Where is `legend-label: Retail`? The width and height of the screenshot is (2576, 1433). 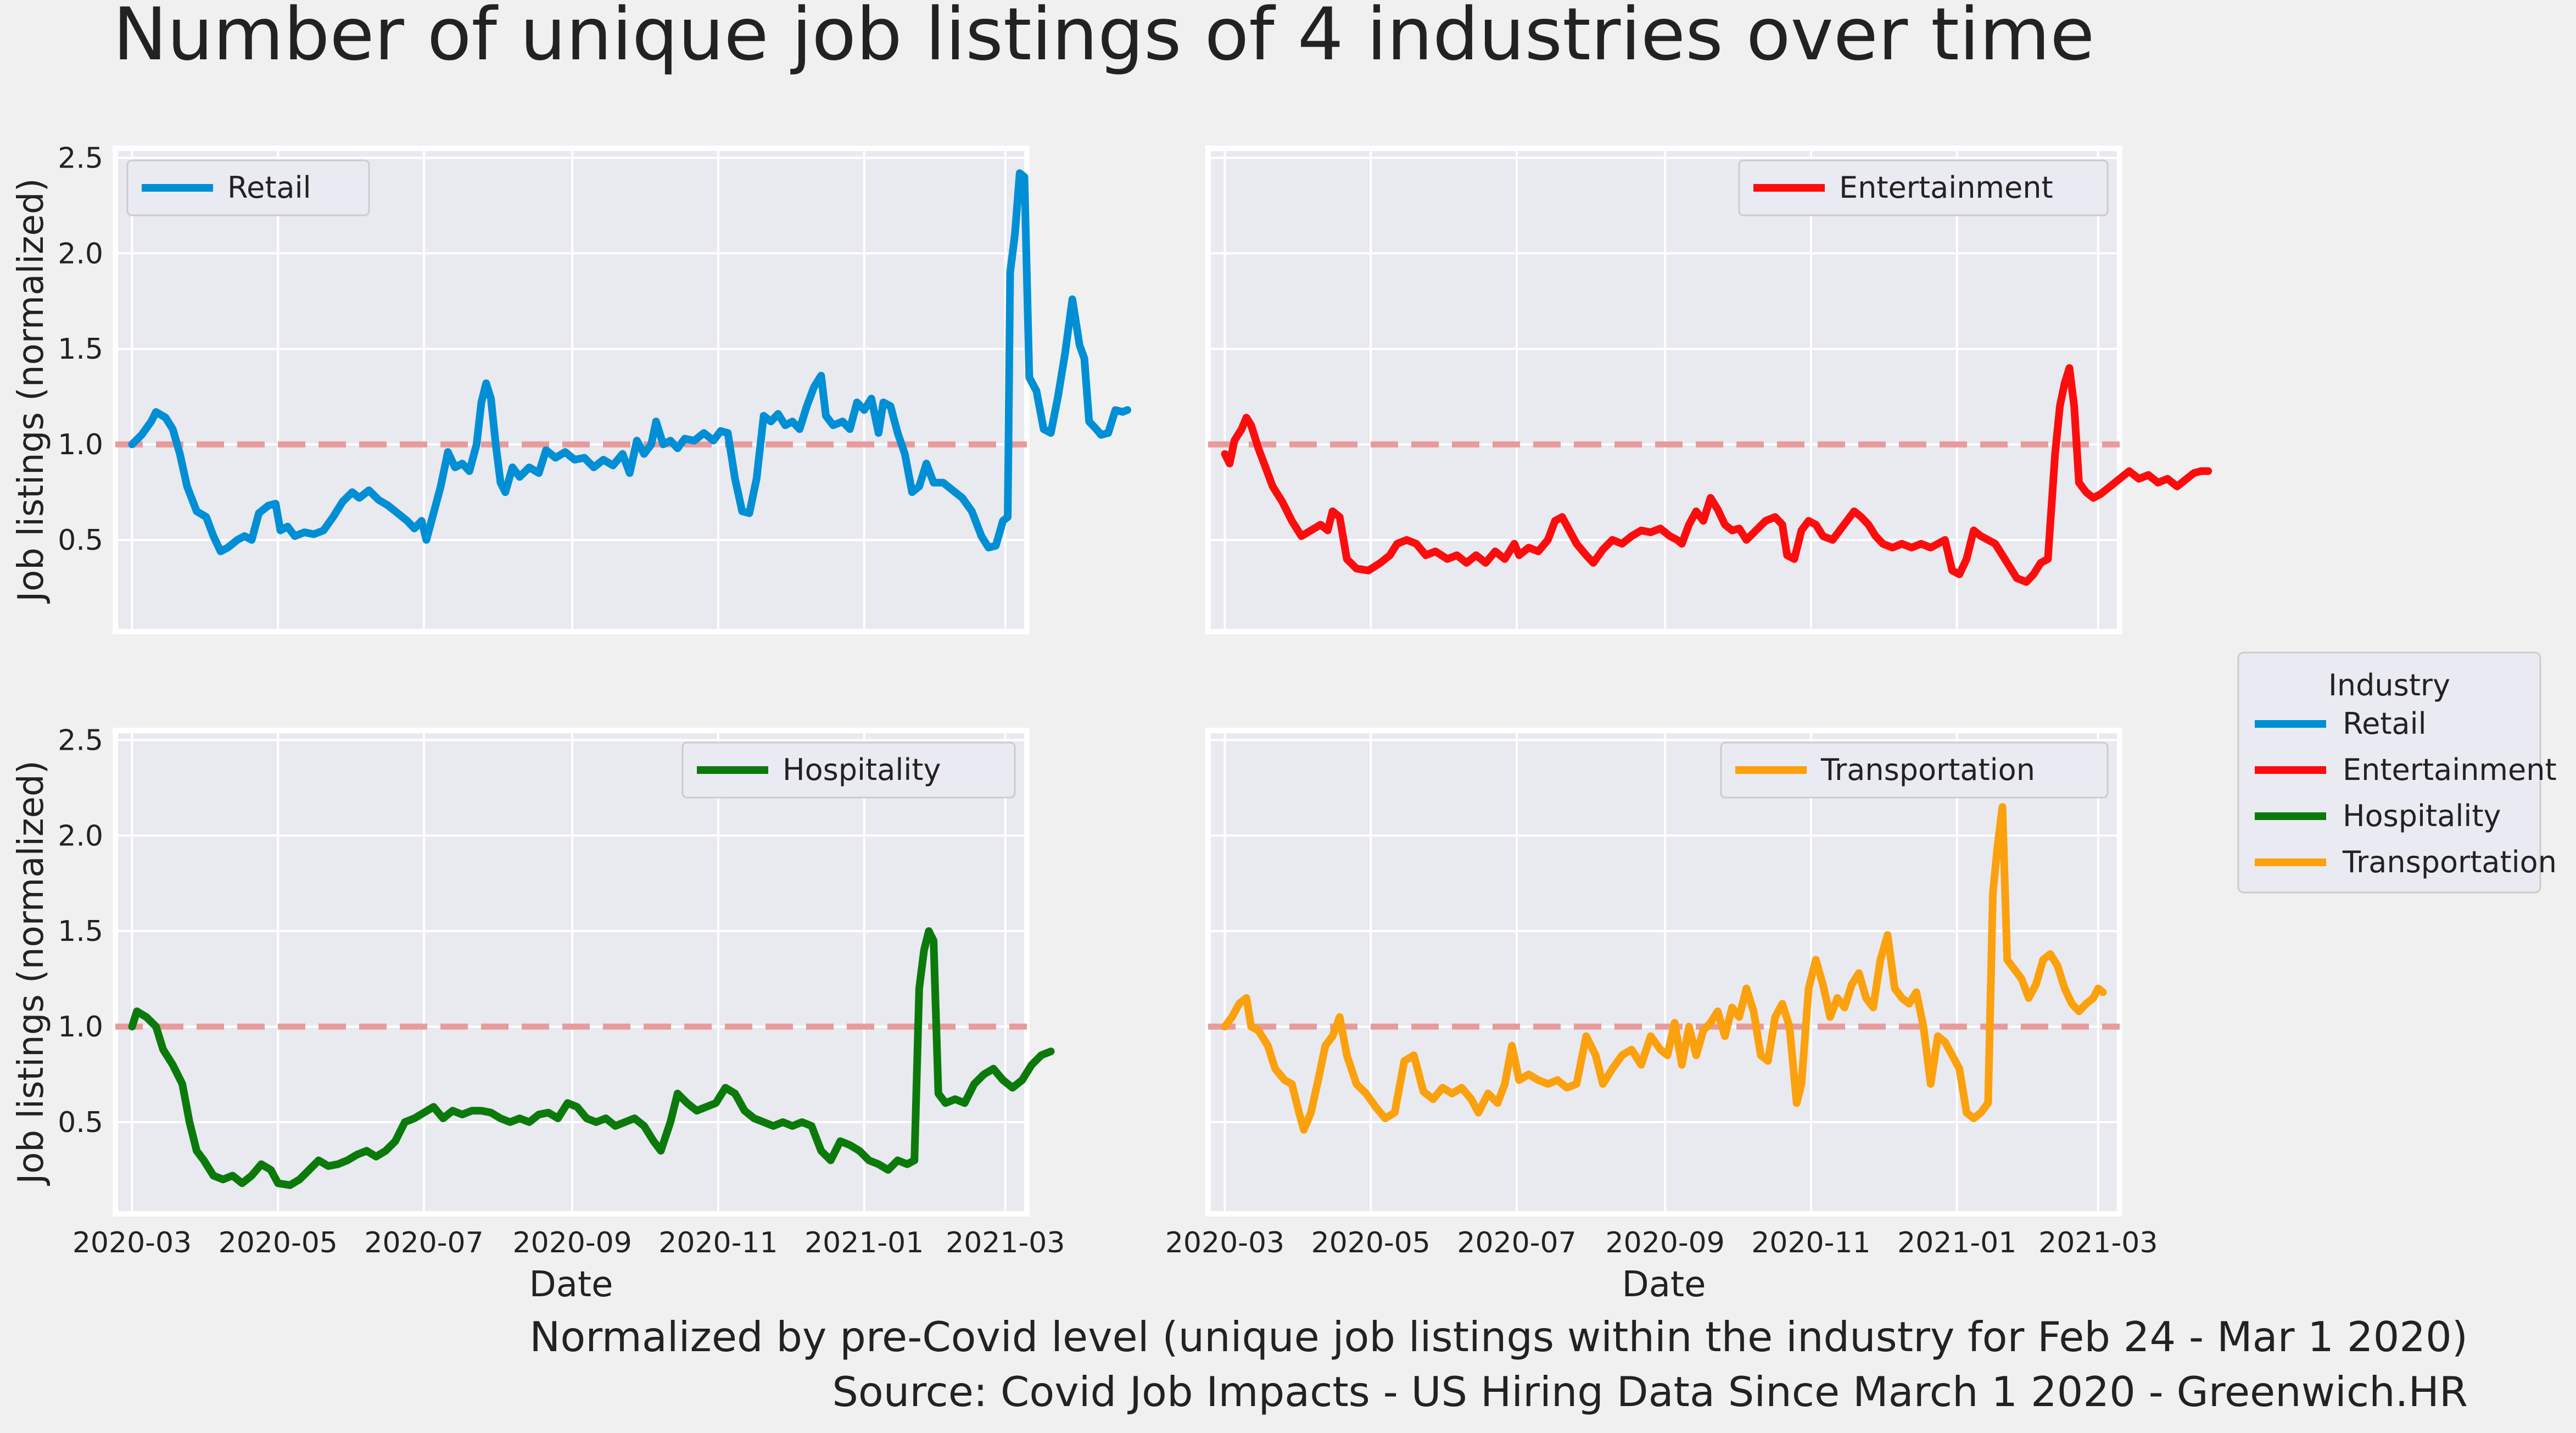 legend-label: Retail is located at coordinates (269, 187).